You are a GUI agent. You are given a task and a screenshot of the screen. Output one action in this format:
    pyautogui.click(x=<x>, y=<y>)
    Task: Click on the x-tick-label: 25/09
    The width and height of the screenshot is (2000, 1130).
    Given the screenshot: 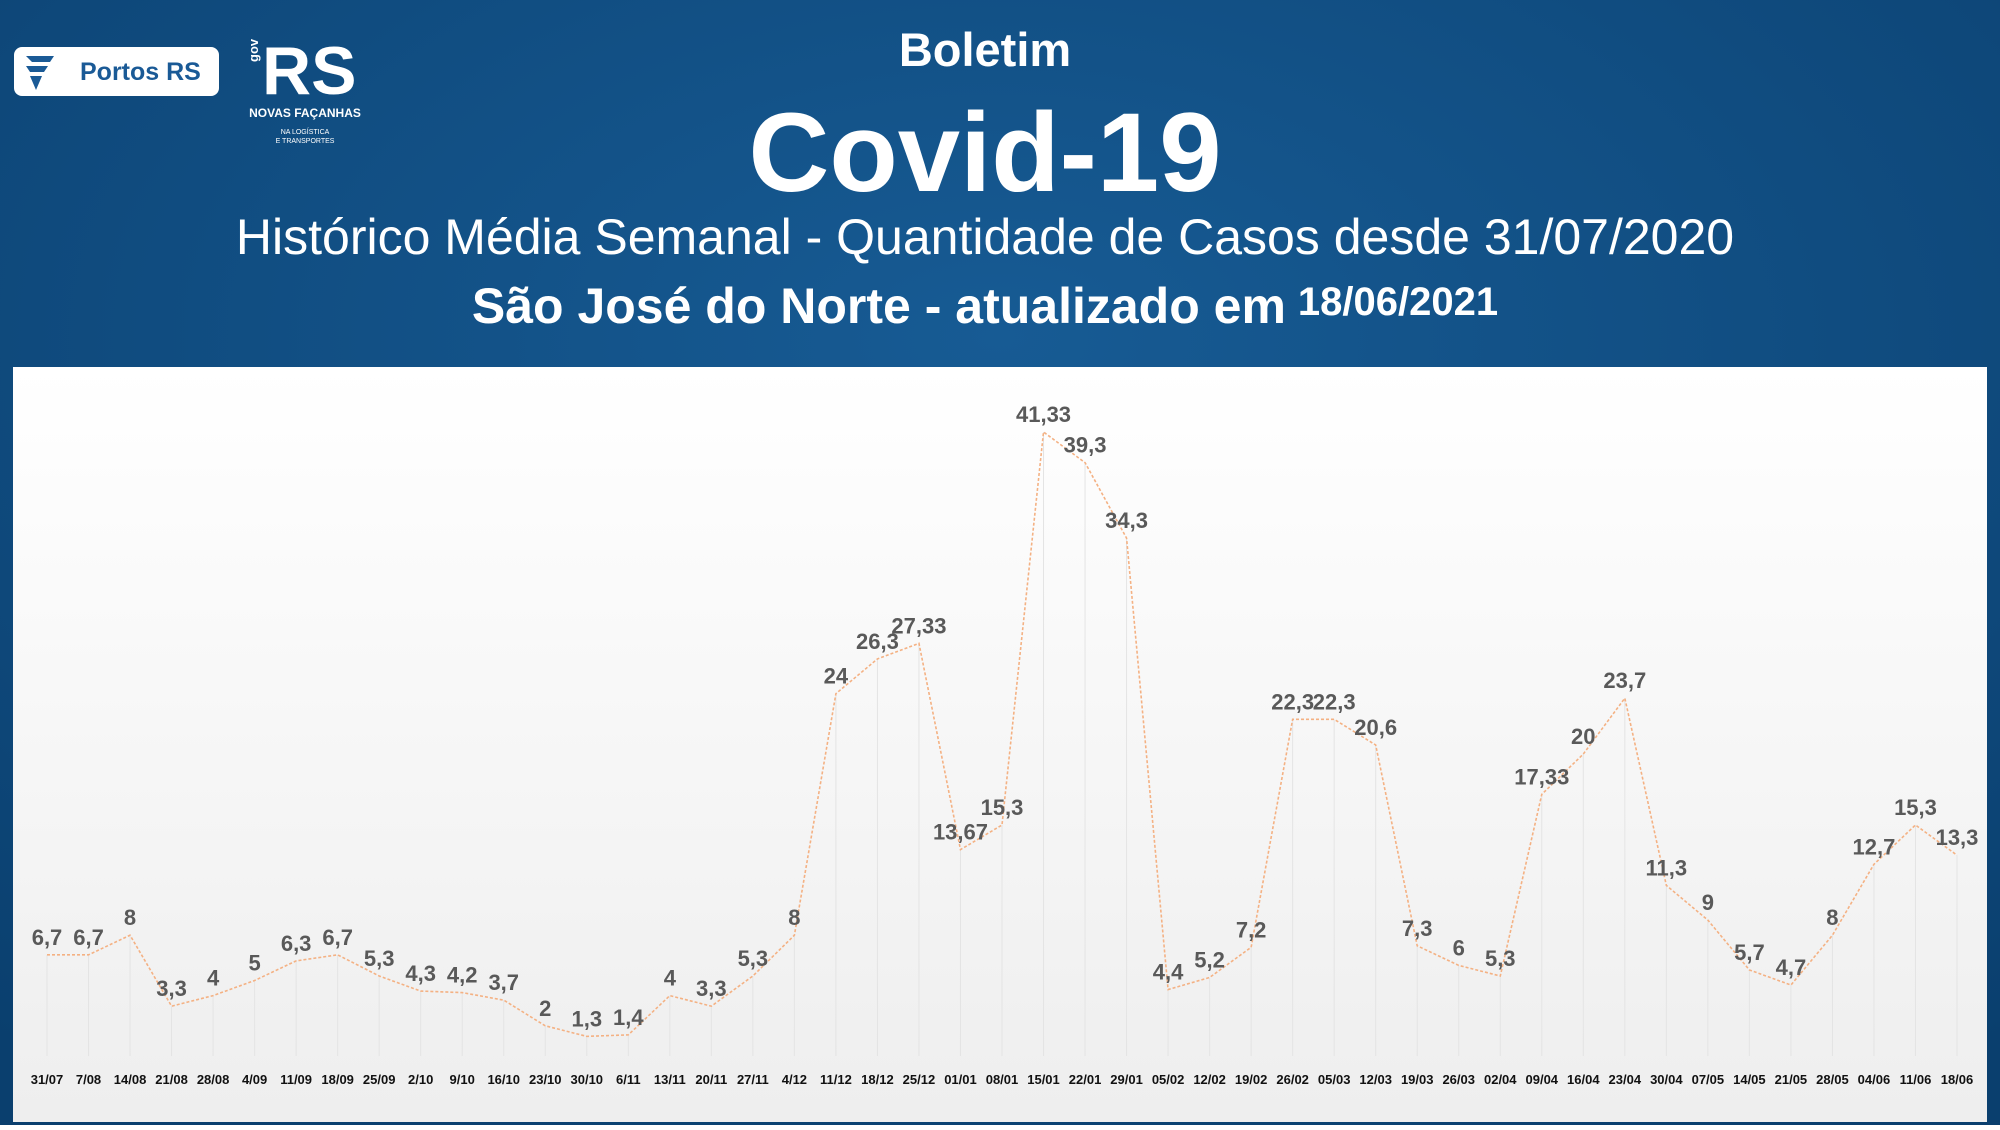 What is the action you would take?
    pyautogui.click(x=379, y=1079)
    